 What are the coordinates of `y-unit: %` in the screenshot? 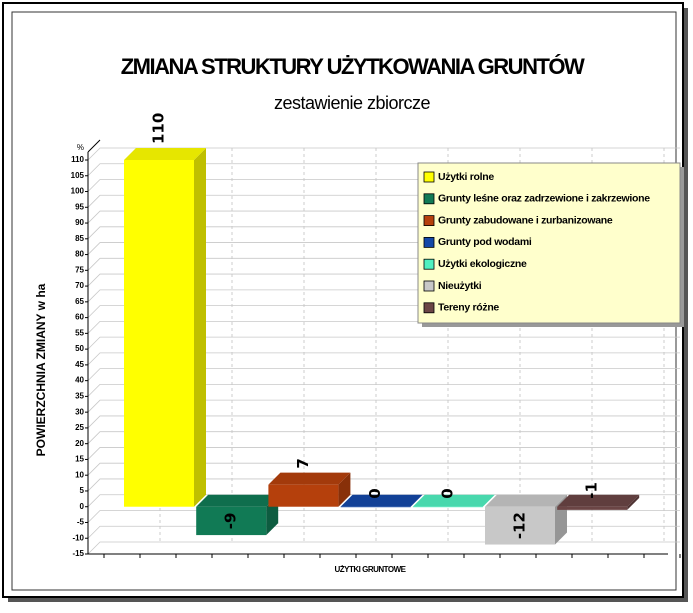 It's located at (80, 147).